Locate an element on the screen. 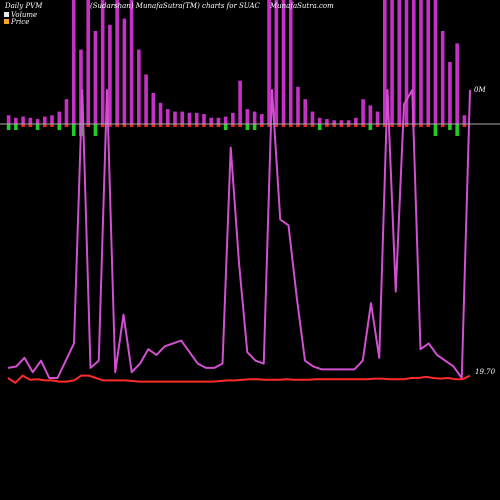 The height and width of the screenshot is (500, 500). legend-swatch-volume is located at coordinates (6, 14).